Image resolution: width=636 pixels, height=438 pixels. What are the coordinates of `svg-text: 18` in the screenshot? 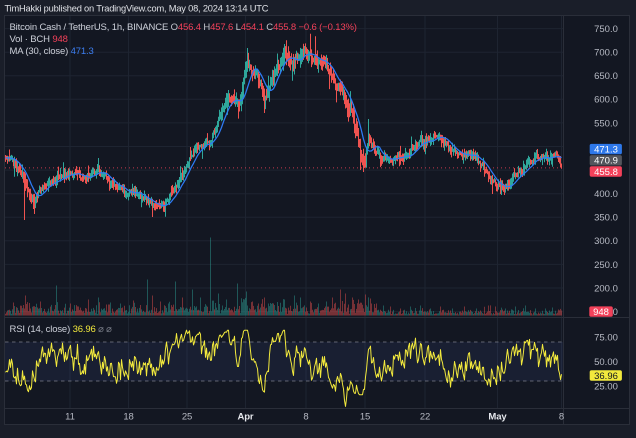 It's located at (128, 417).